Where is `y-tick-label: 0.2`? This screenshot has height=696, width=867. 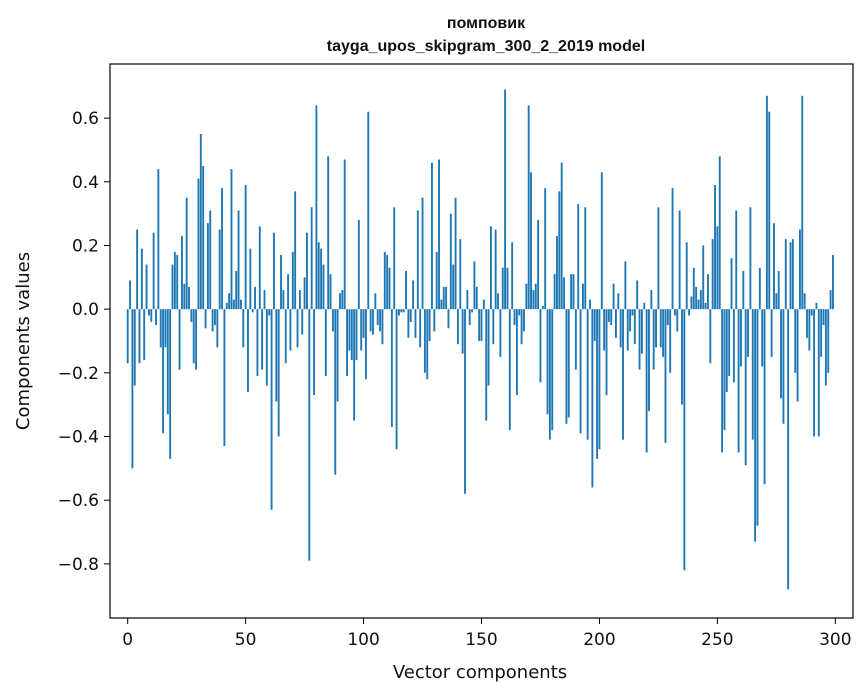 y-tick-label: 0.2 is located at coordinates (85, 246).